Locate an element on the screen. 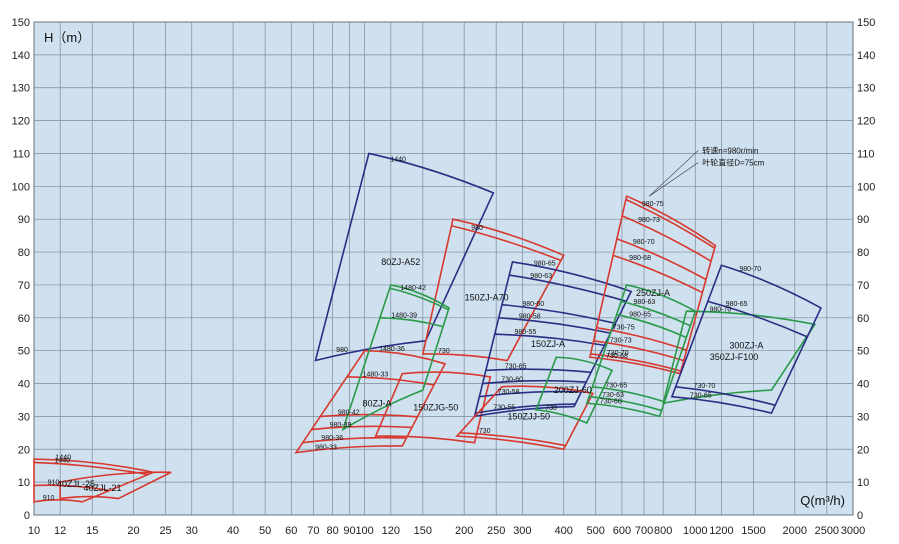 The width and height of the screenshot is (899, 544). curve-label: 980-39 is located at coordinates (341, 425).